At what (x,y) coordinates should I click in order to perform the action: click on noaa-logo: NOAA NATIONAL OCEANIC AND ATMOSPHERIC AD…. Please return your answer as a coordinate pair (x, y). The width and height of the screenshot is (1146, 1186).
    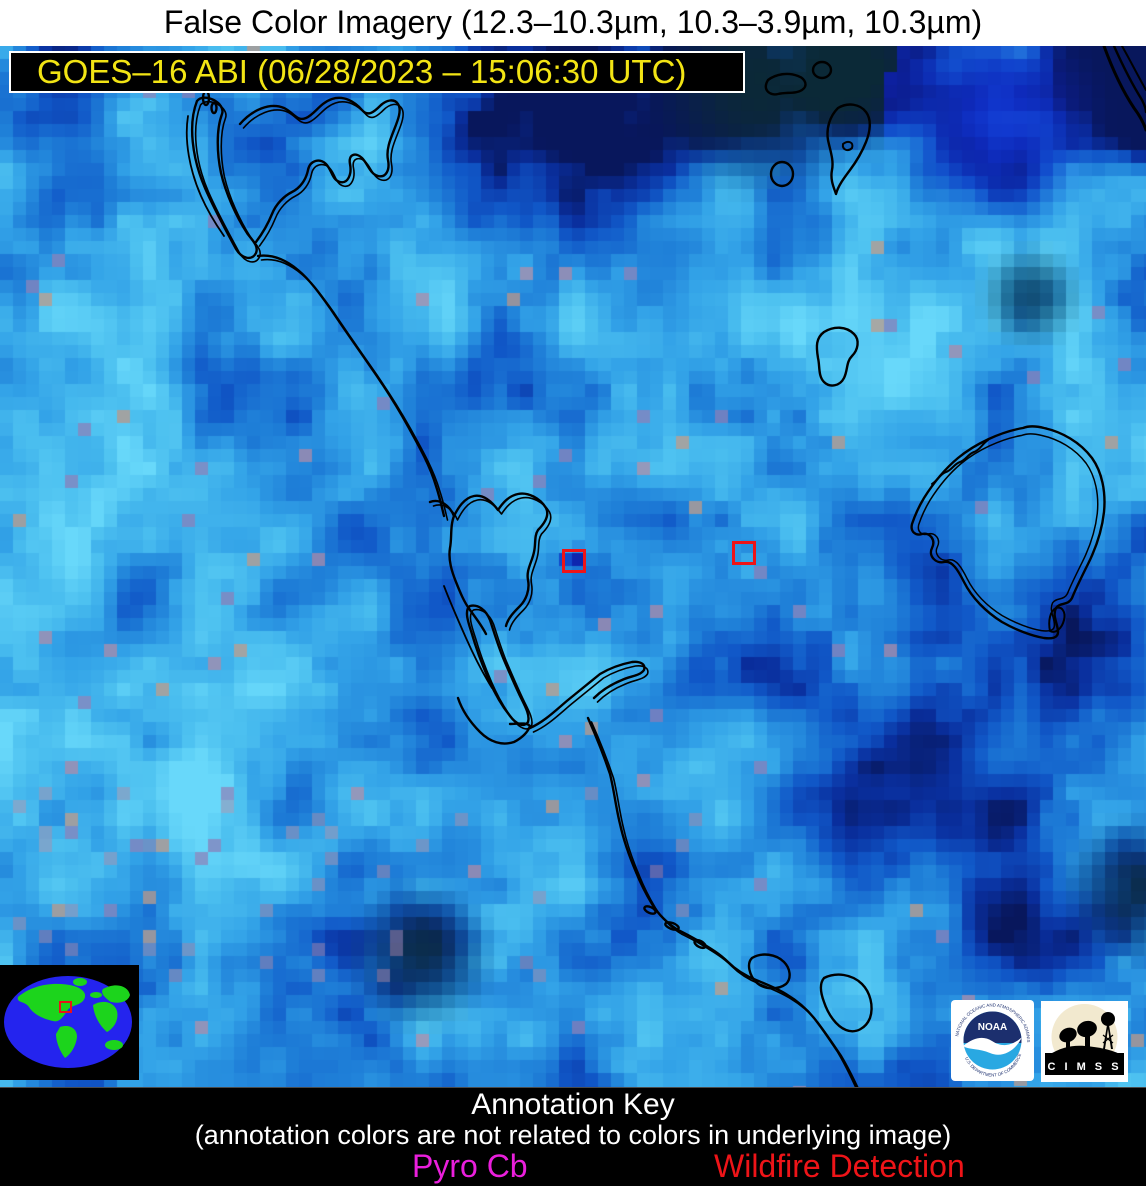
    Looking at the image, I should click on (992, 1040).